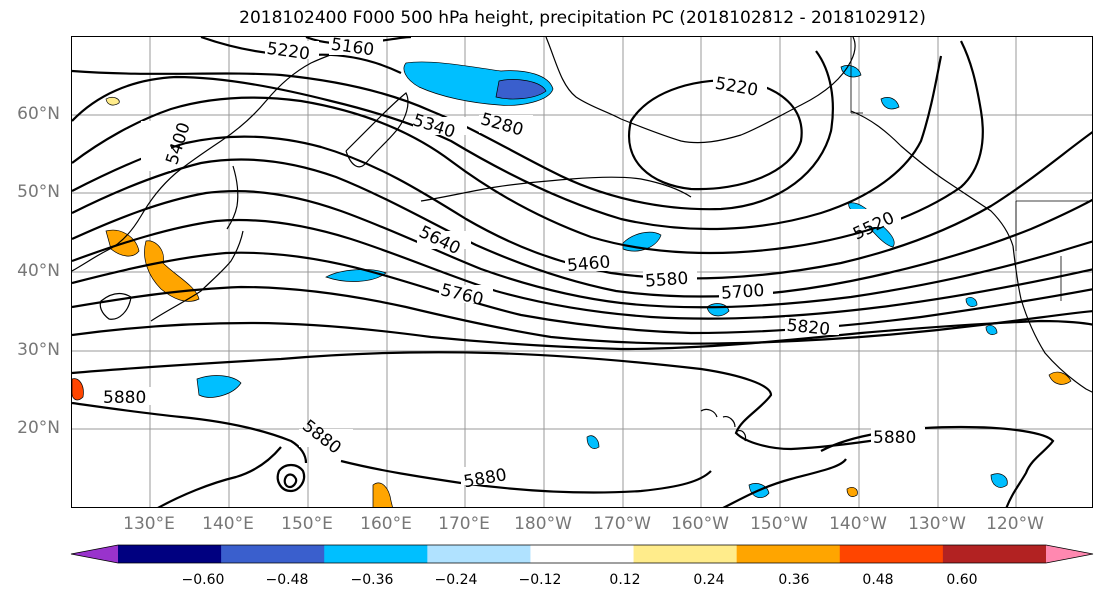  I want to click on colorbar-tick: 0.60, so click(962, 580).